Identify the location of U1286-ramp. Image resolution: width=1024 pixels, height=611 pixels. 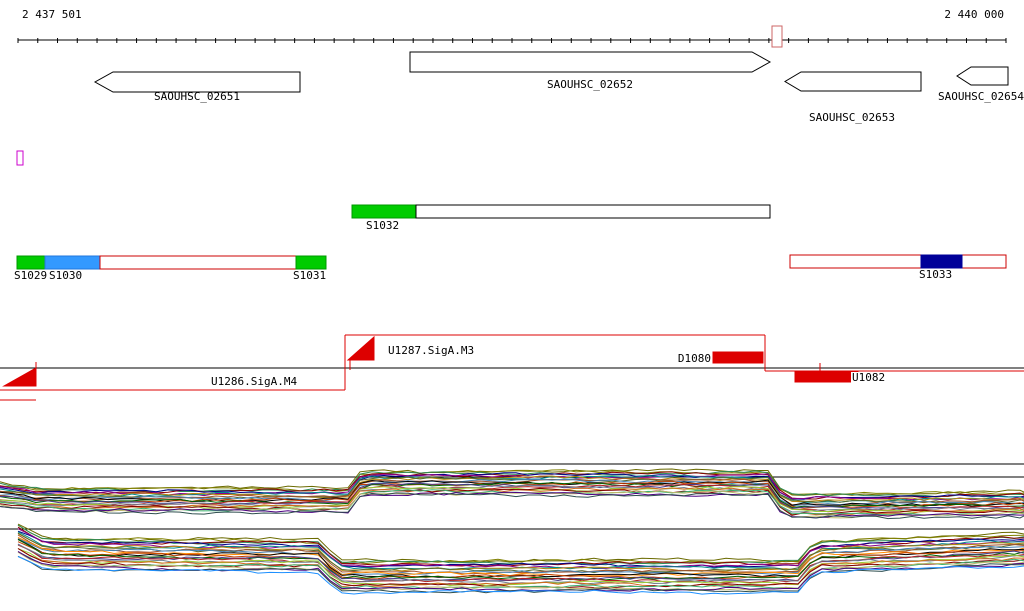
(19, 377).